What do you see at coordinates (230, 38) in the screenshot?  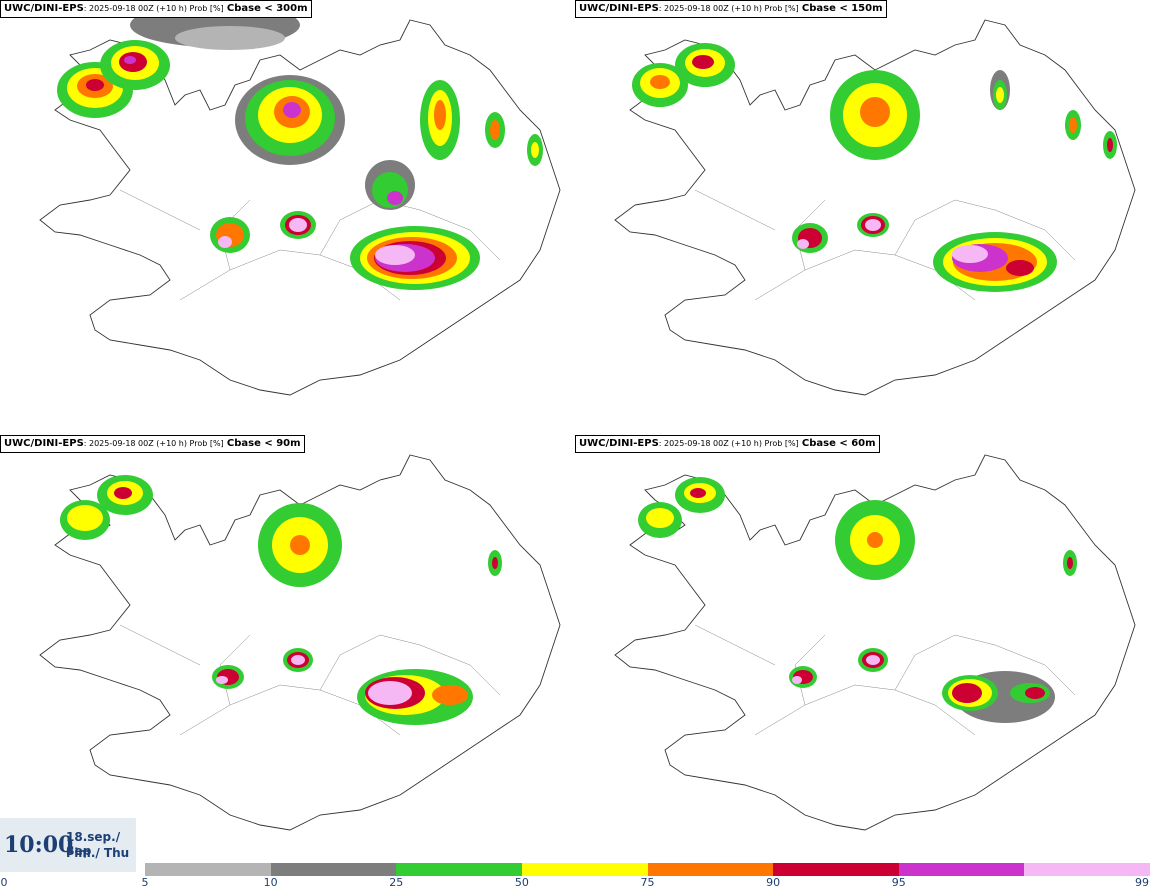 I see `cloud-prob-area` at bounding box center [230, 38].